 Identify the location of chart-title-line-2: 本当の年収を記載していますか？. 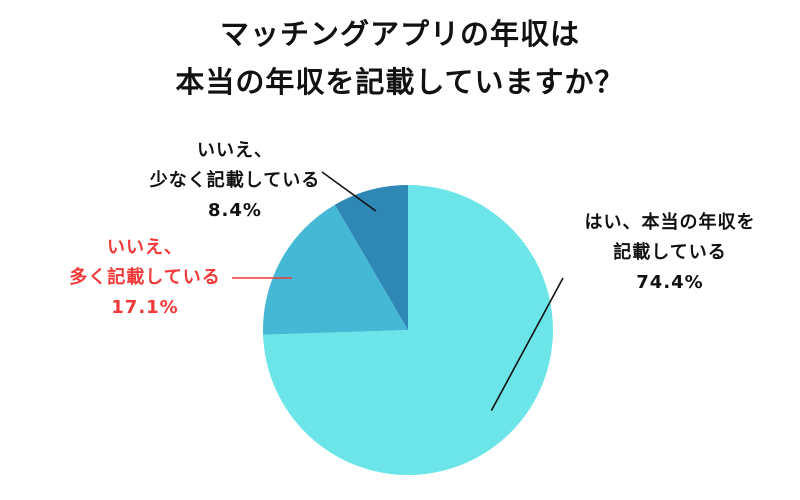
(400, 82).